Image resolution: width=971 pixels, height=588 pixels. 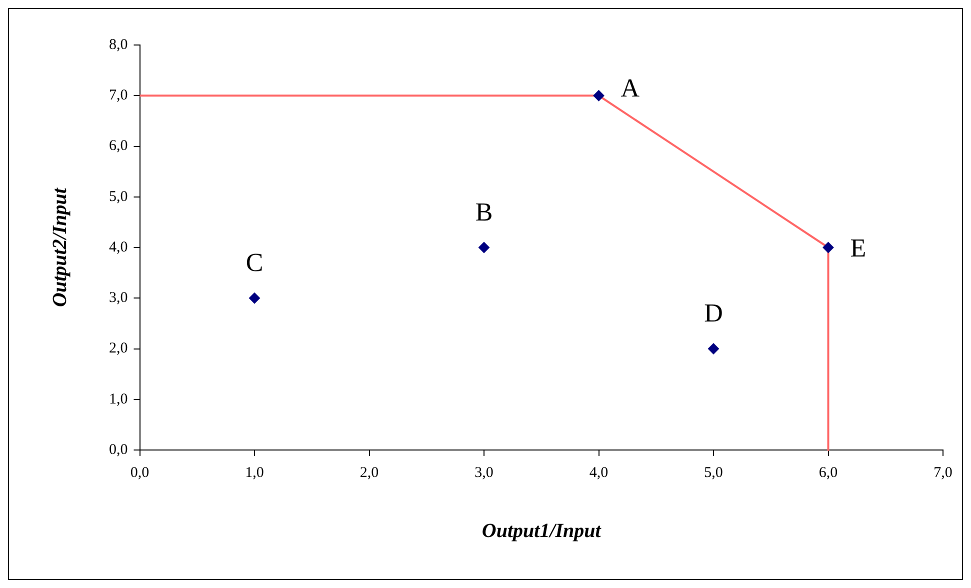 What do you see at coordinates (713, 472) in the screenshot?
I see `x-tick-label: 5,0` at bounding box center [713, 472].